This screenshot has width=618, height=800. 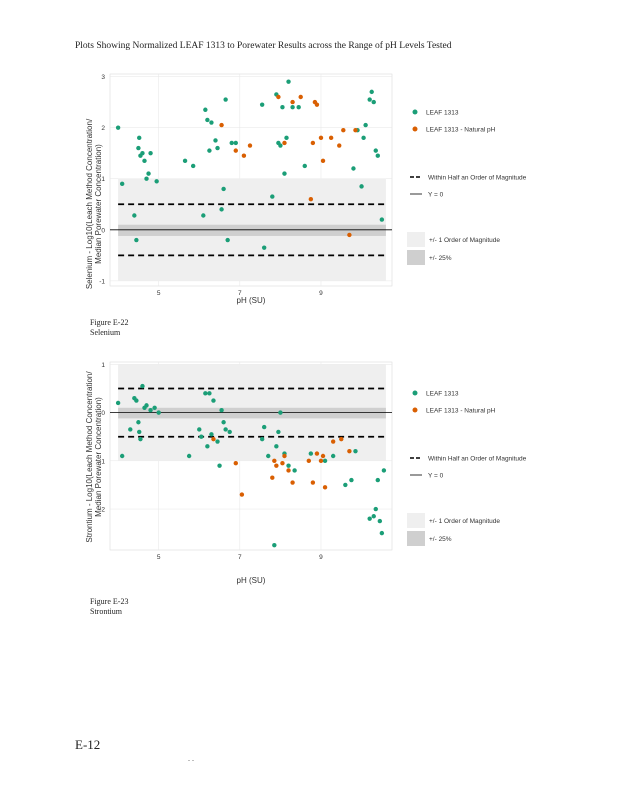 I want to click on x-tick-label: 5, so click(x=159, y=557).